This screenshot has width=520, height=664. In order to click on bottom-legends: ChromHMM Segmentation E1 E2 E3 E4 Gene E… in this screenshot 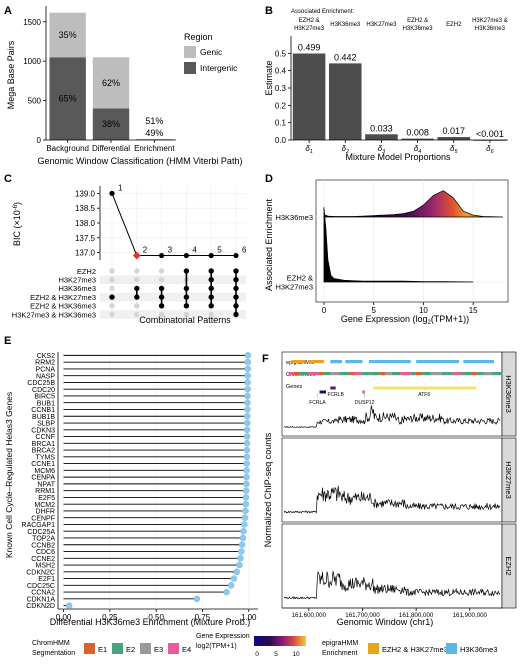, I will do `click(265, 645)`.